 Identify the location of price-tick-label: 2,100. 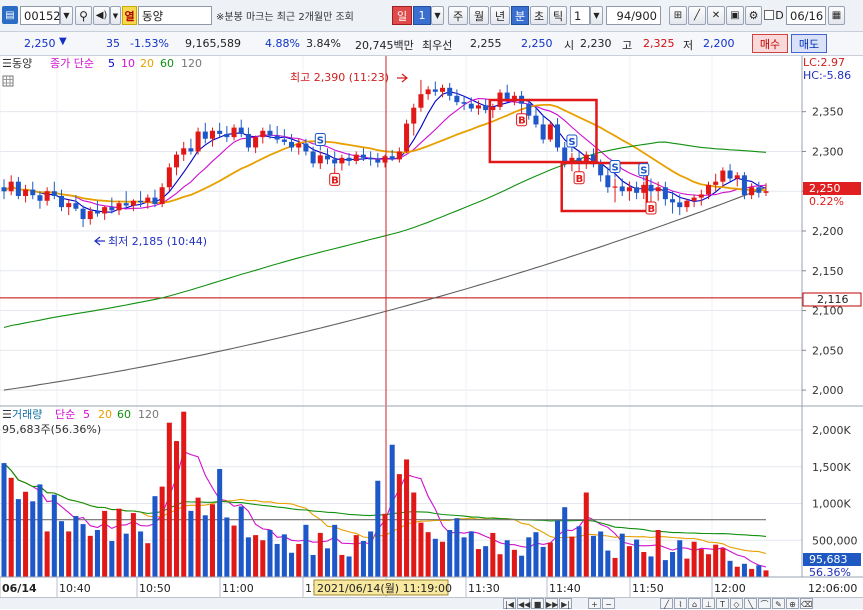
(828, 311).